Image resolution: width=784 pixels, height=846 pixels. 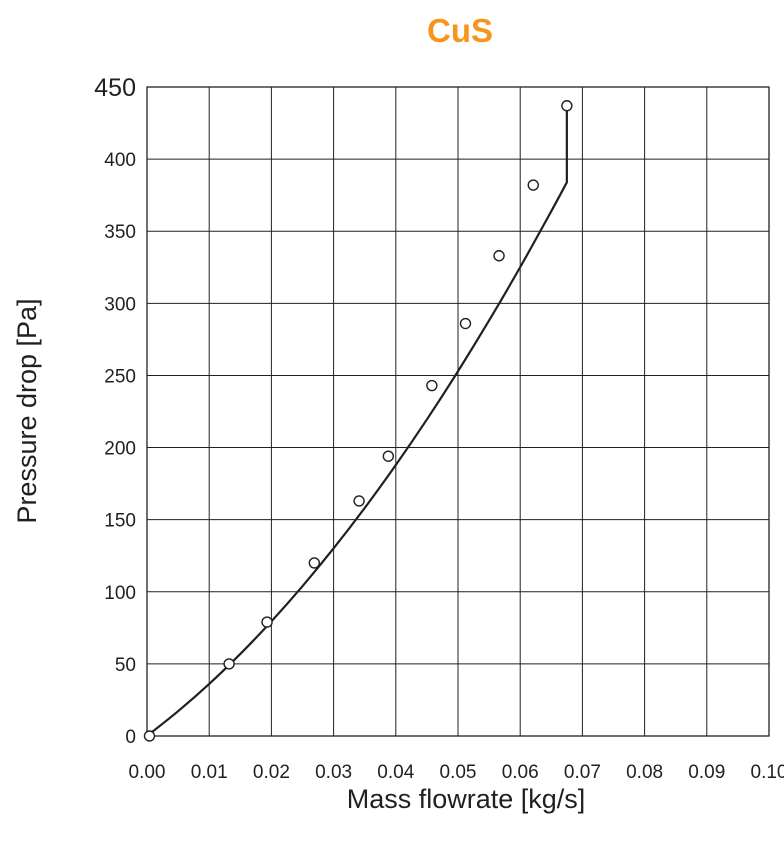 I want to click on x-tick-label: 0.03, so click(x=333, y=772).